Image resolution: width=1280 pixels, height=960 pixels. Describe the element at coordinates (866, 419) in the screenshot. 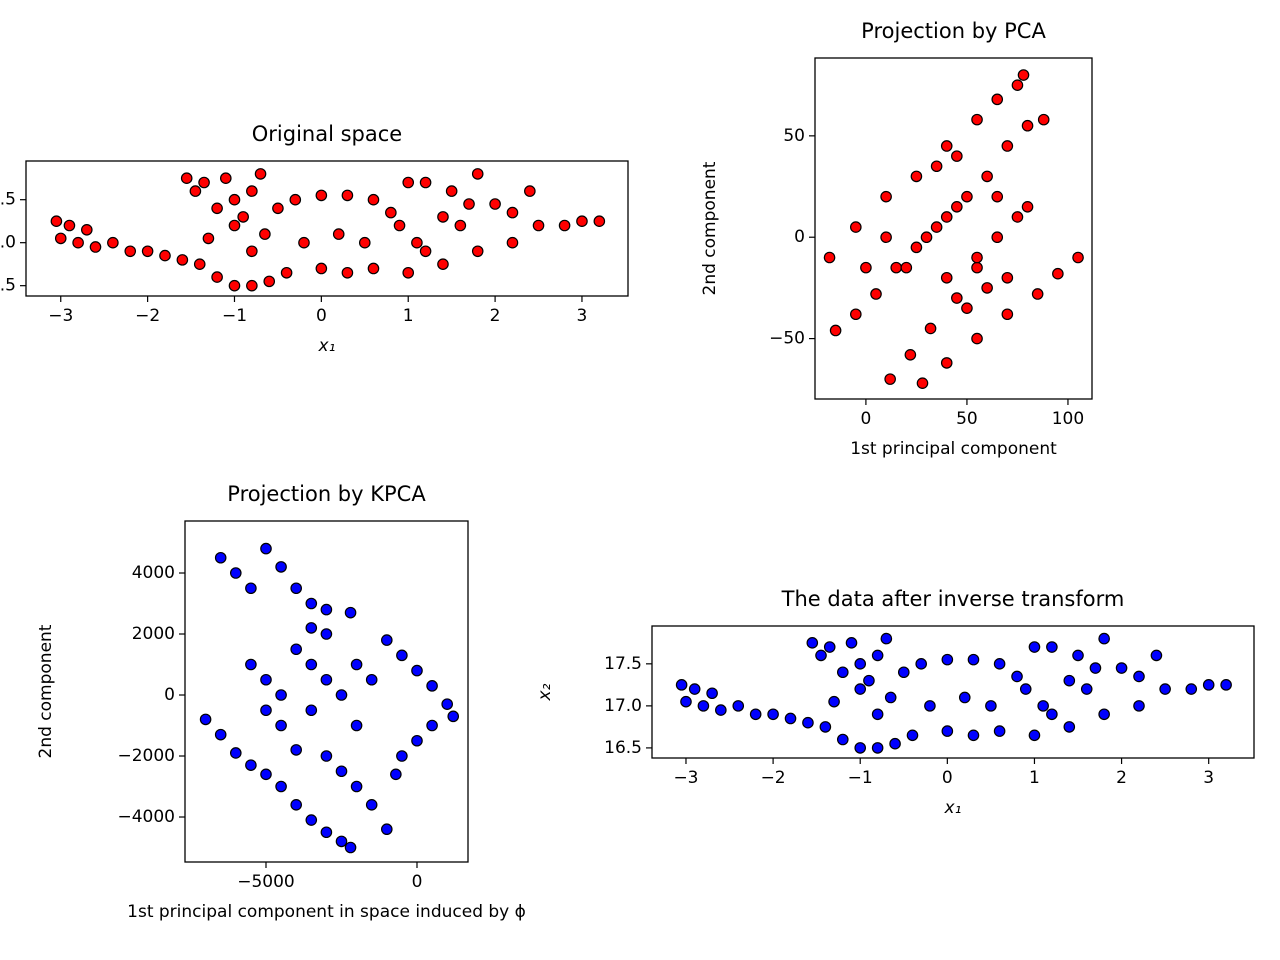

I see `x-tick-label: 0` at that location.